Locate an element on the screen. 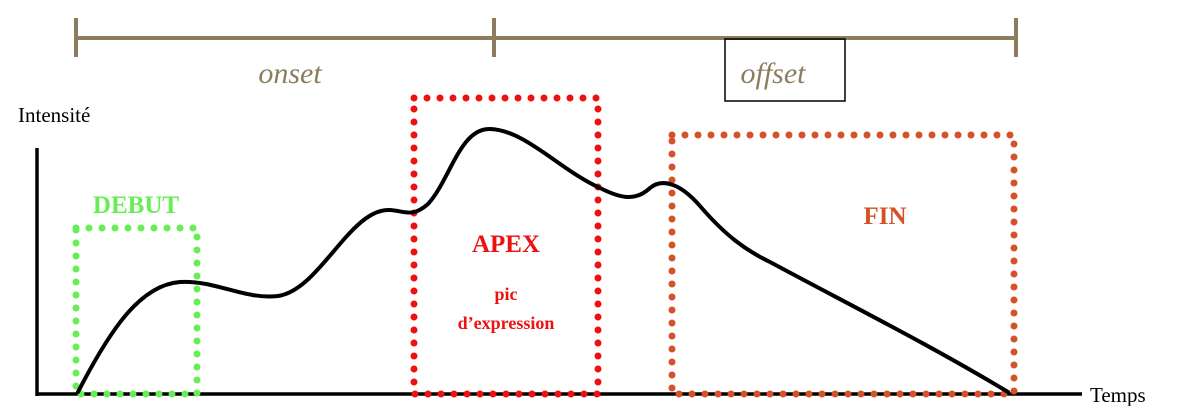  offset-label: offset is located at coordinates (774, 73).